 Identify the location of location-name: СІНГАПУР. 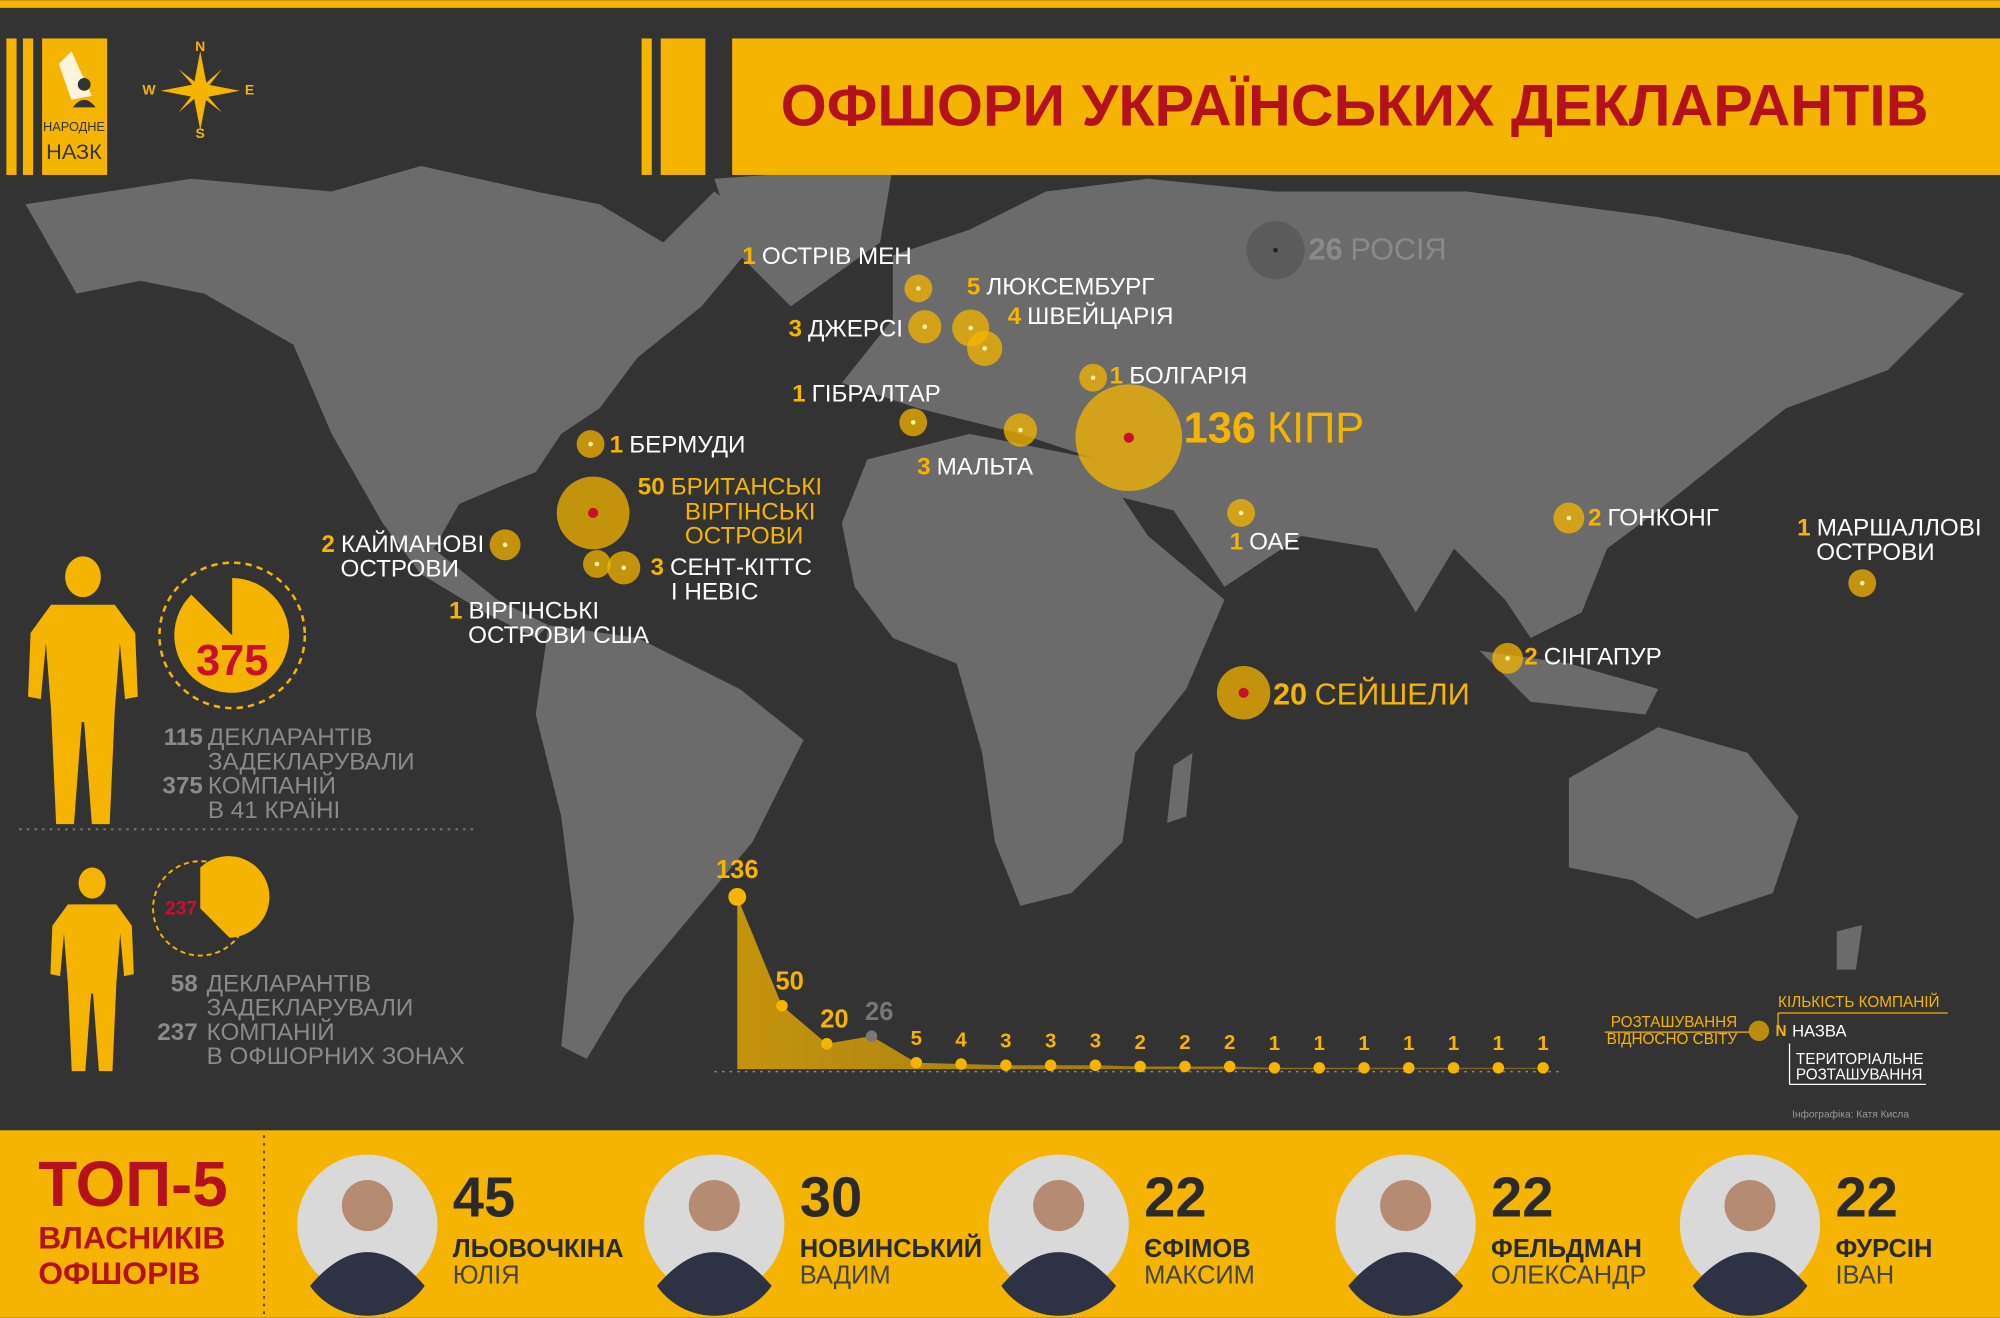
(1603, 657).